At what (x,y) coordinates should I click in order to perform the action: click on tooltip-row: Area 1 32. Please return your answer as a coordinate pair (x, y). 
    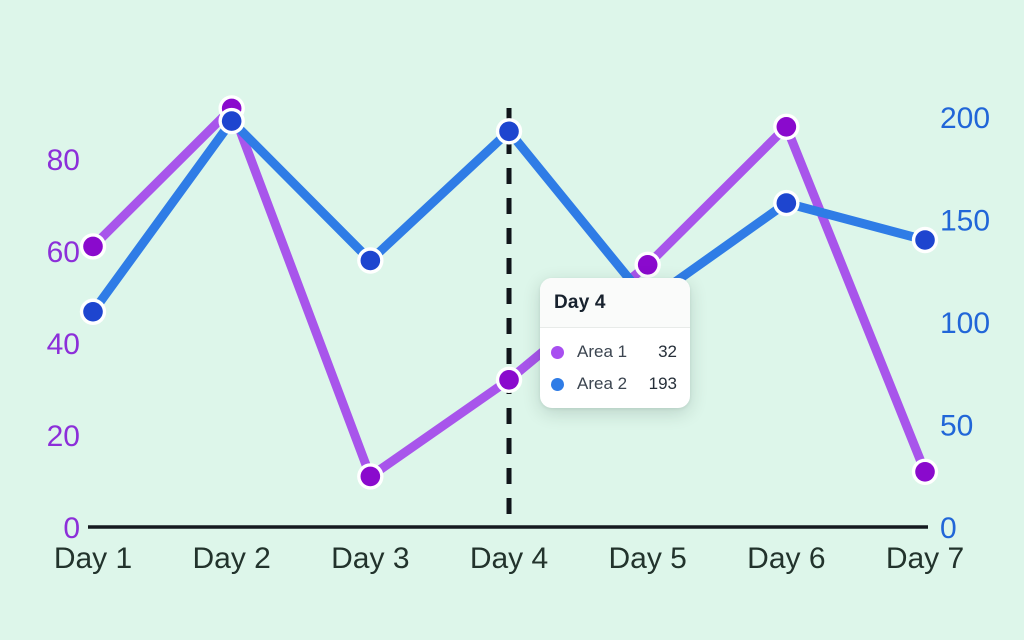
    Looking at the image, I should click on (614, 352).